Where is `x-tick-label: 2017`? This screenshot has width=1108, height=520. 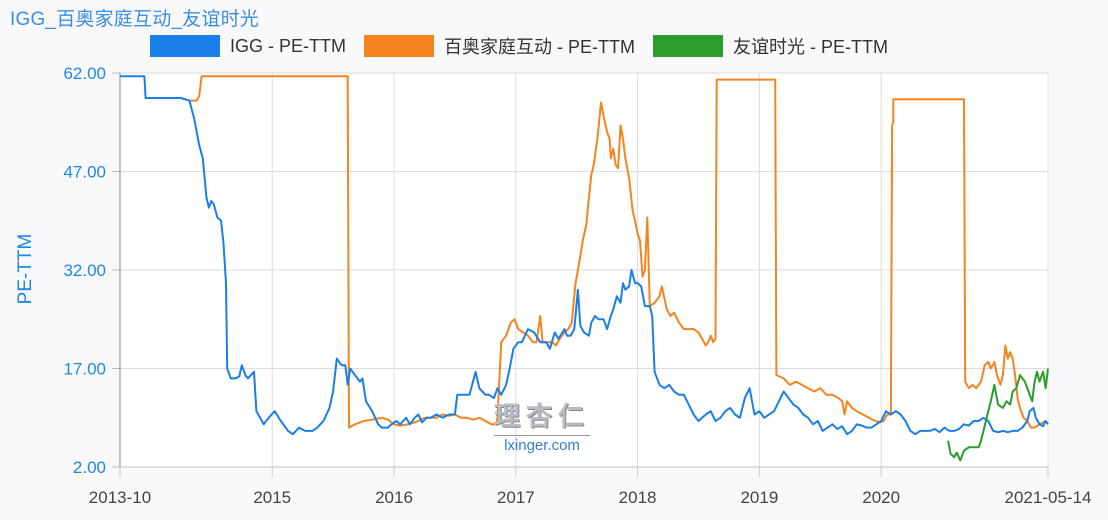 x-tick-label: 2017 is located at coordinates (516, 497).